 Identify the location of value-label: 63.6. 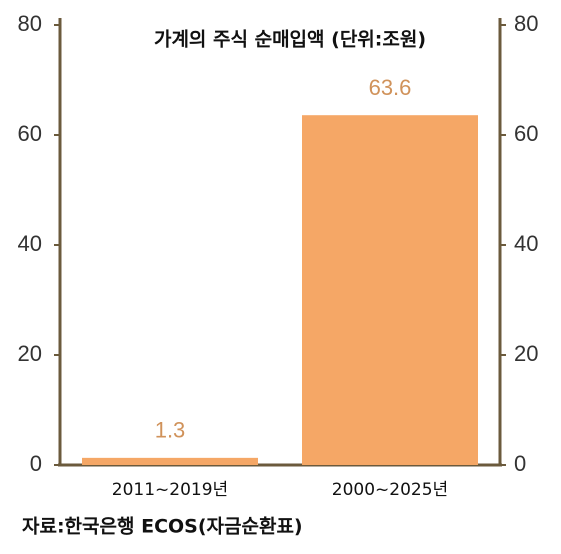
(390, 87).